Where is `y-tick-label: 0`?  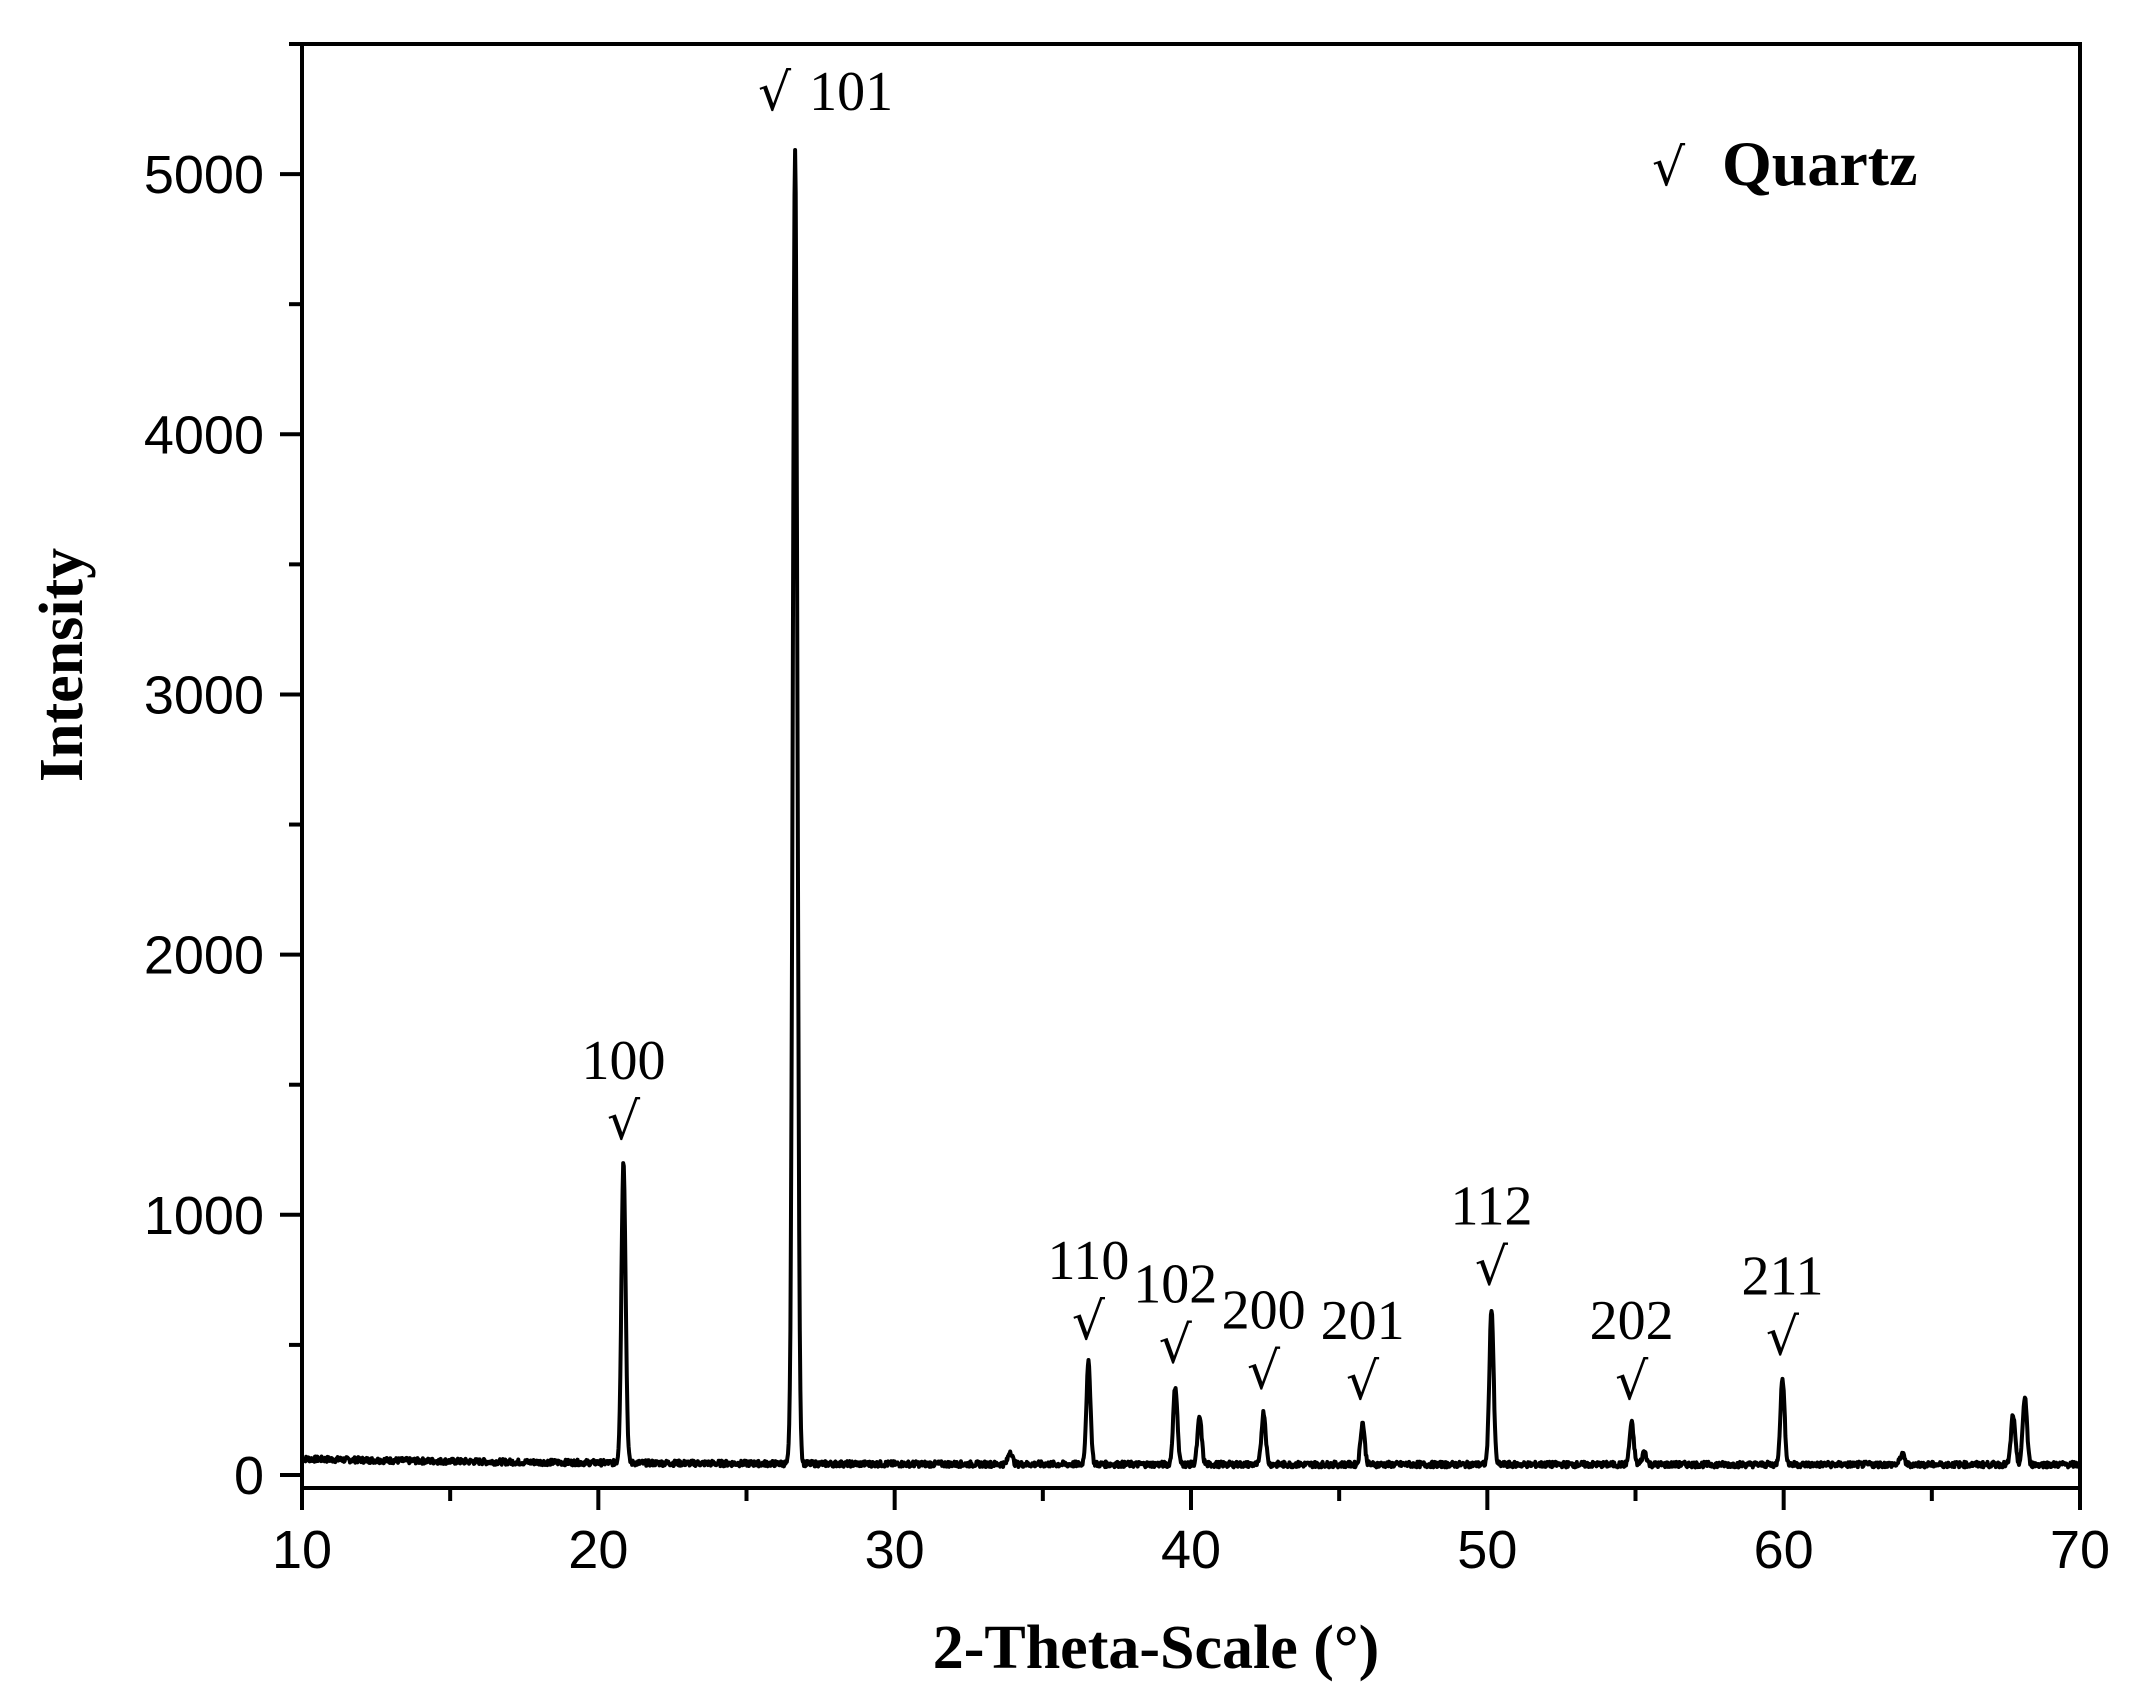
y-tick-label: 0 is located at coordinates (249, 1476).